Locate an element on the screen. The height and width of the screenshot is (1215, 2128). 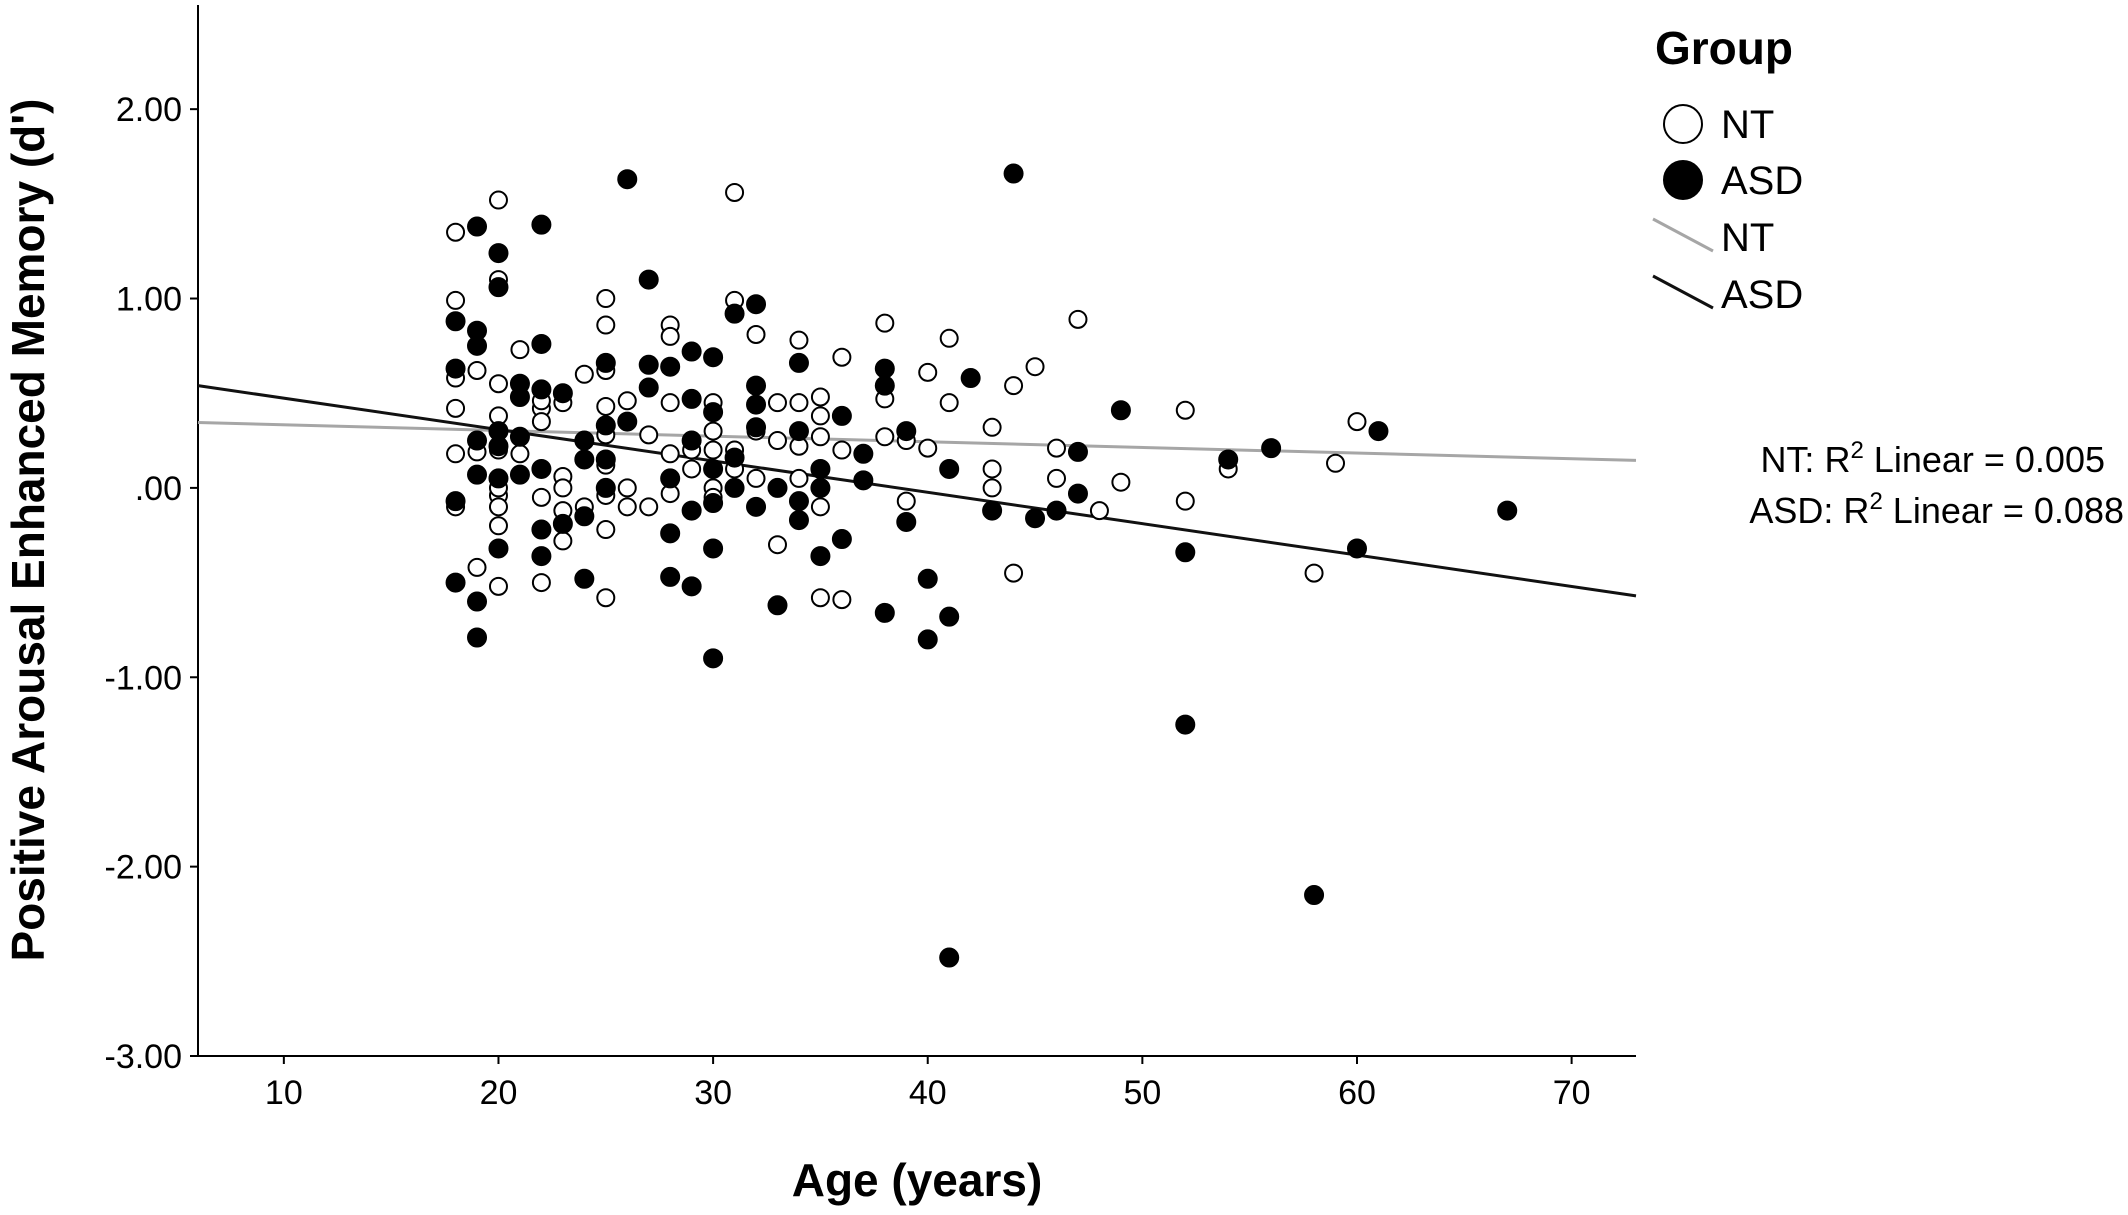
fit-lines is located at coordinates (917, 491).